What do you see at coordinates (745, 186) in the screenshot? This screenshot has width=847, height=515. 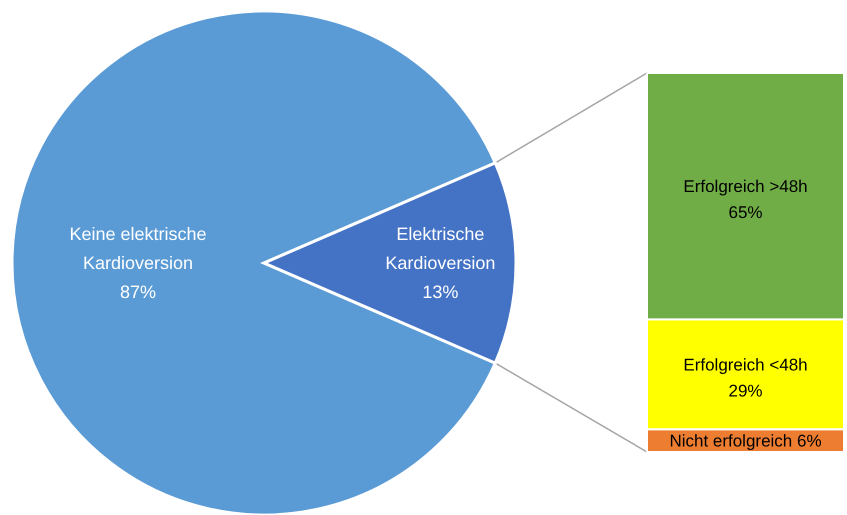 I see `series-label: Erfolgreich >48h` at bounding box center [745, 186].